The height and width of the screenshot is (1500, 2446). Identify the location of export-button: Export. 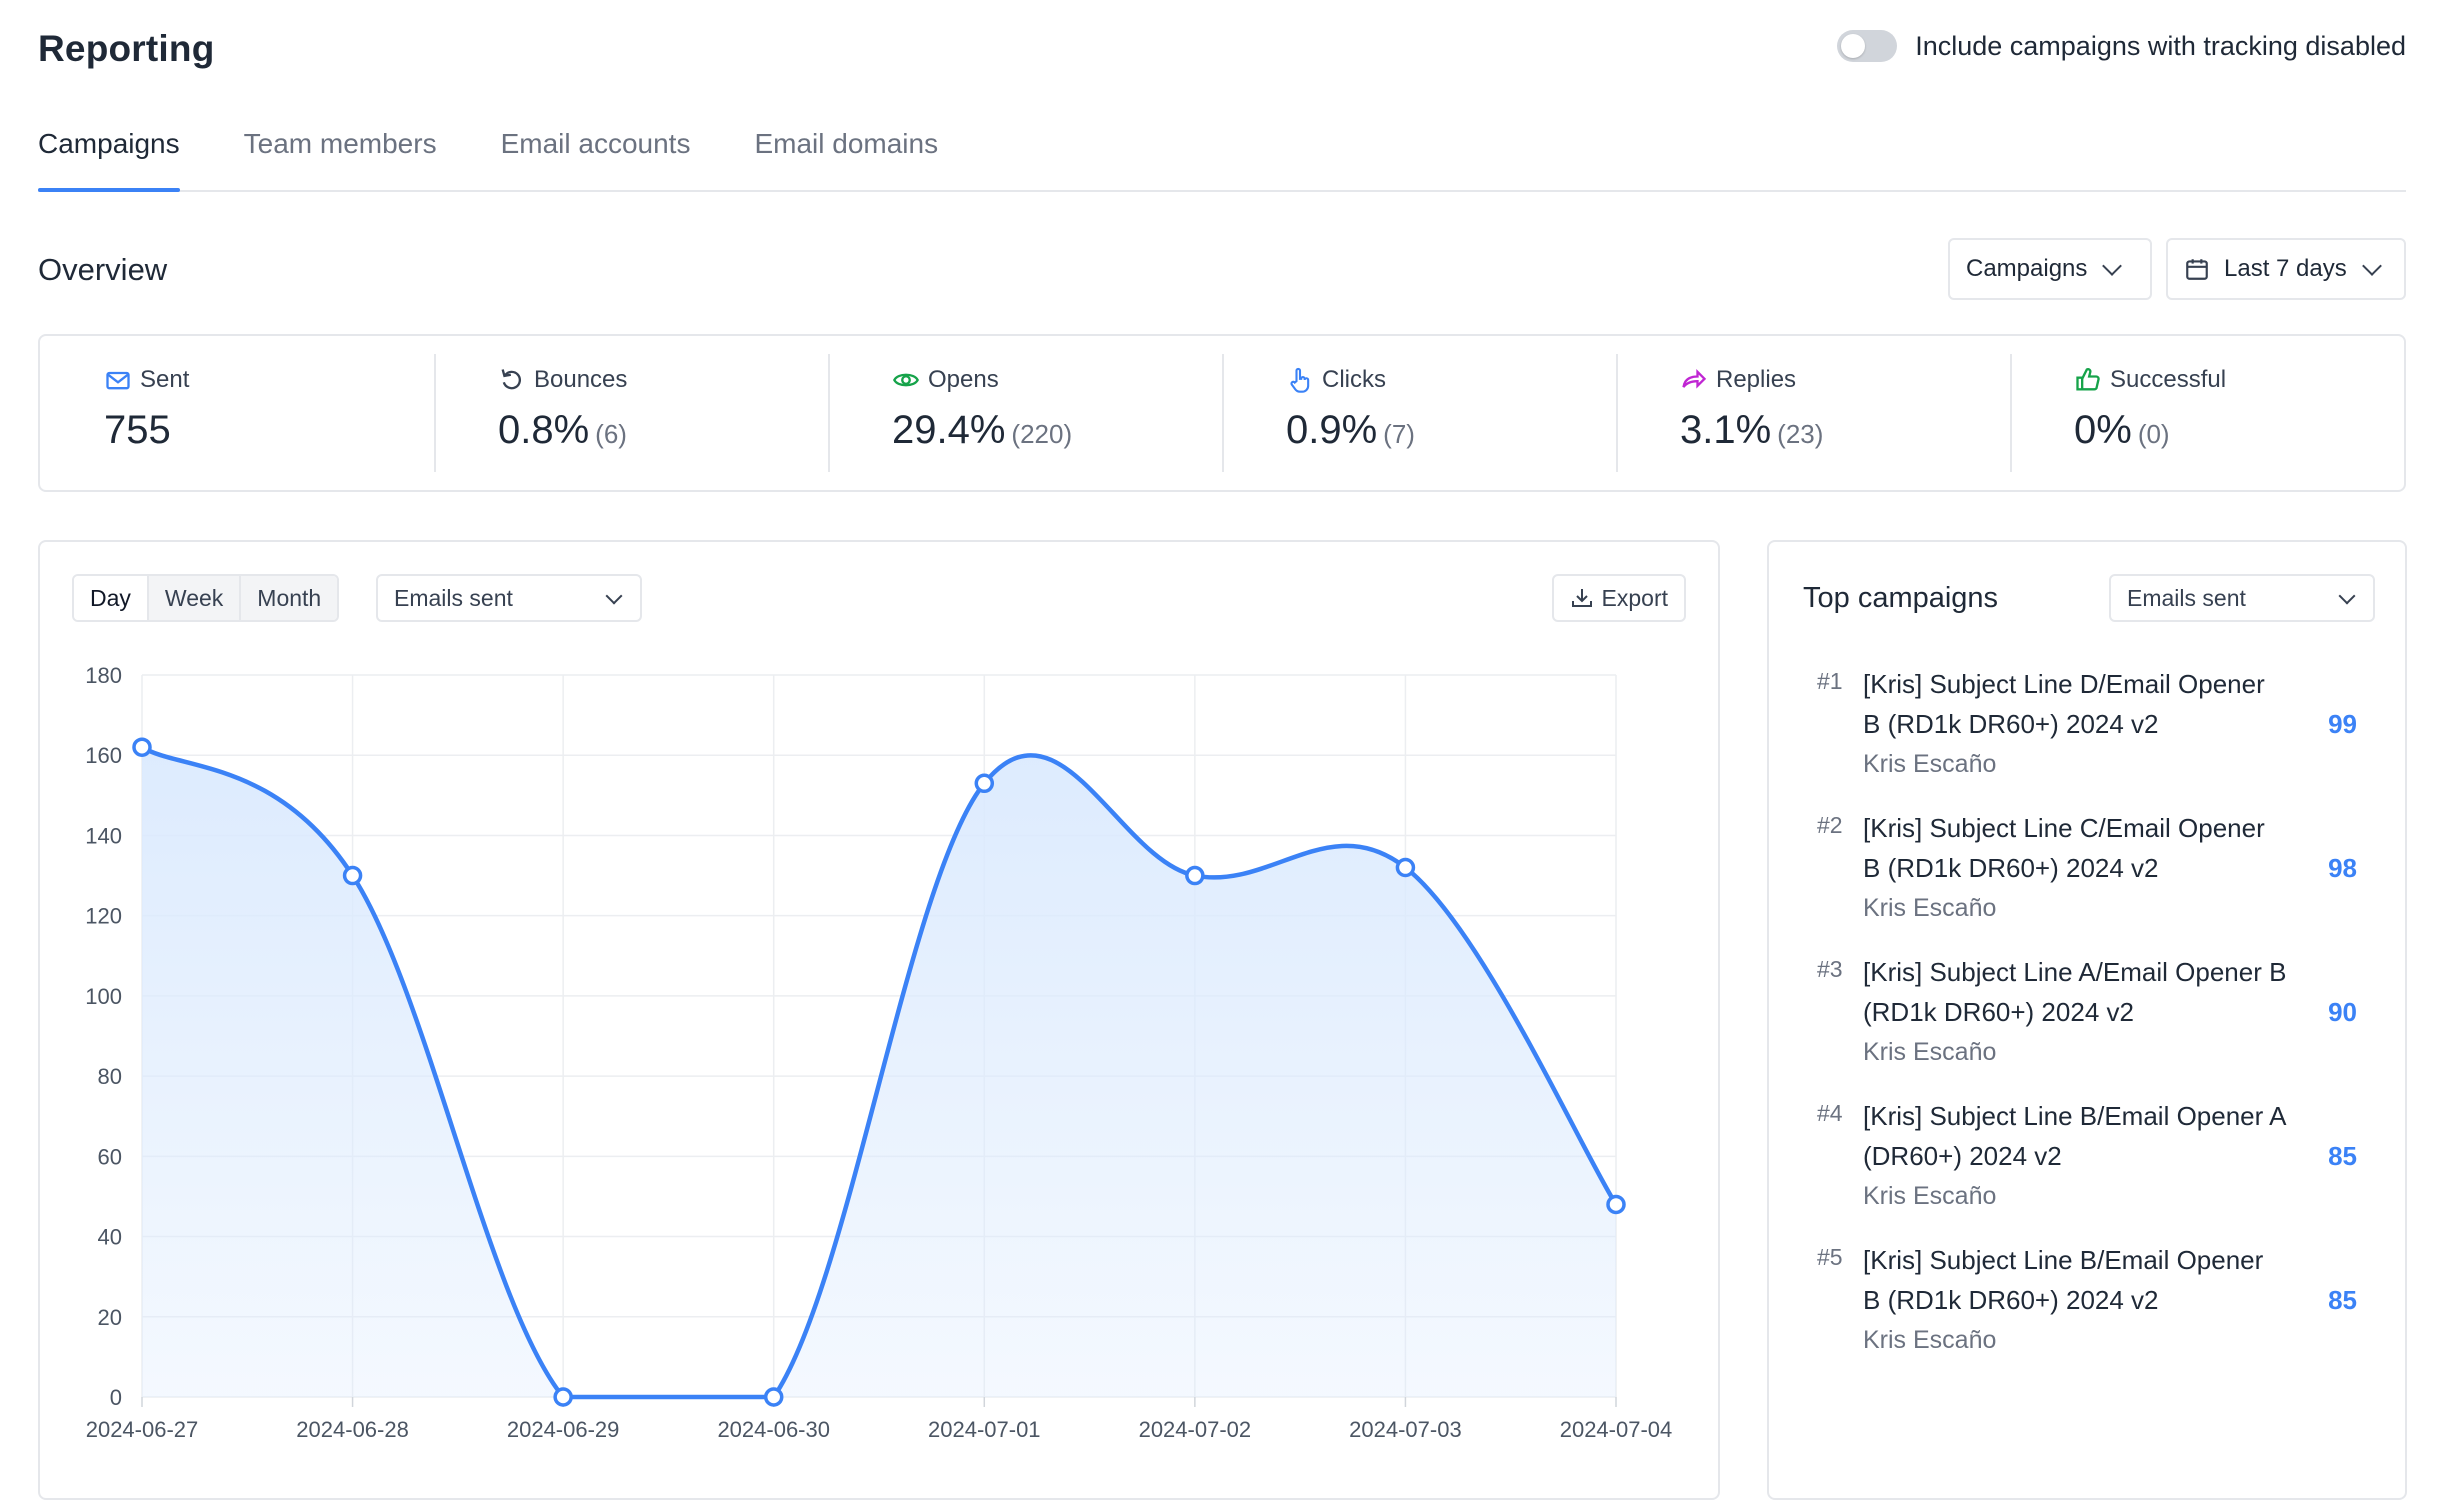
(1618, 598).